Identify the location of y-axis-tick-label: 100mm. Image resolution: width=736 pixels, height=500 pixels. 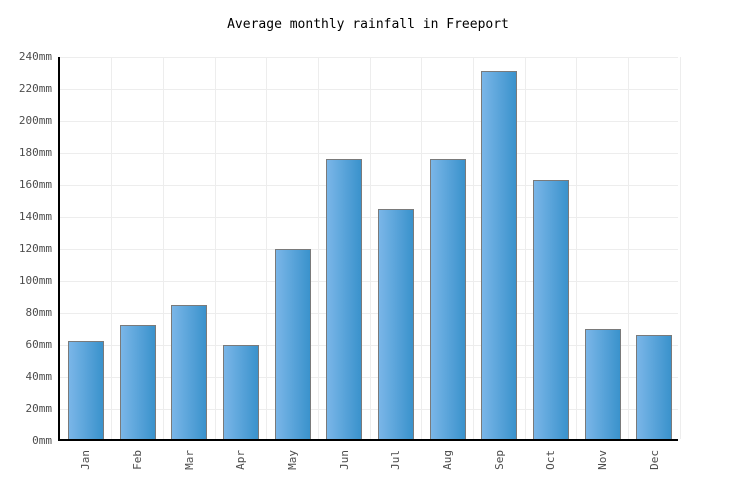
(35, 280).